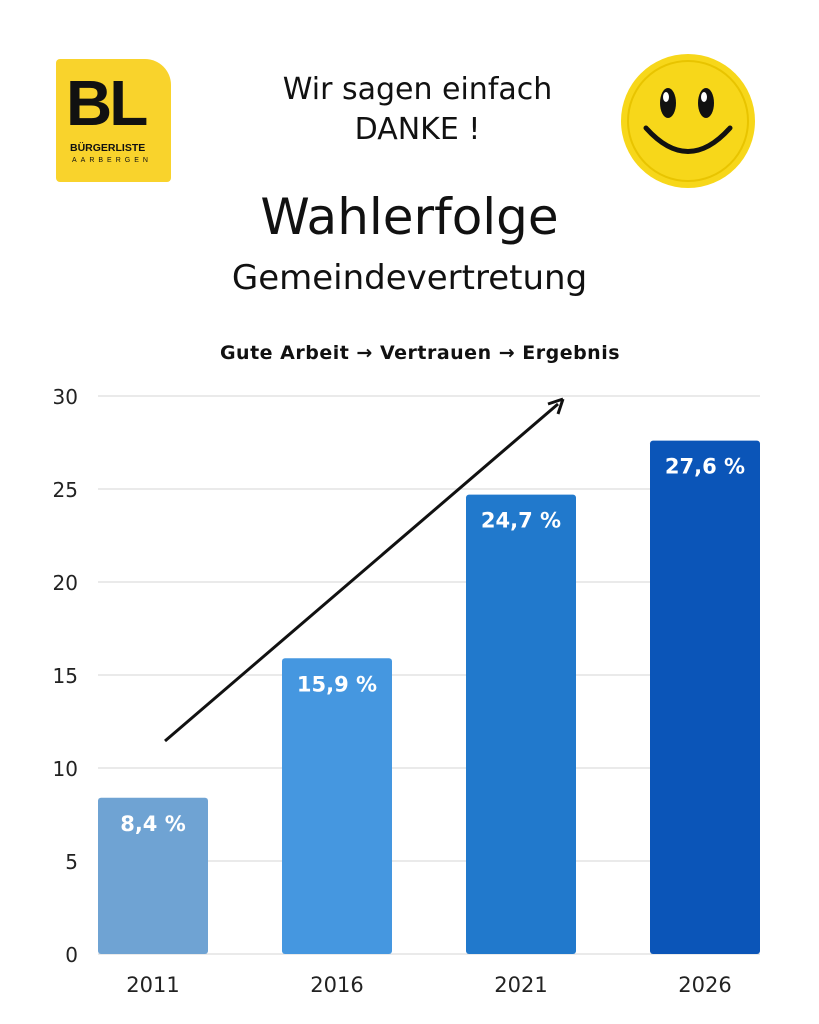  What do you see at coordinates (71, 862) in the screenshot?
I see `y-tick-label: 5` at bounding box center [71, 862].